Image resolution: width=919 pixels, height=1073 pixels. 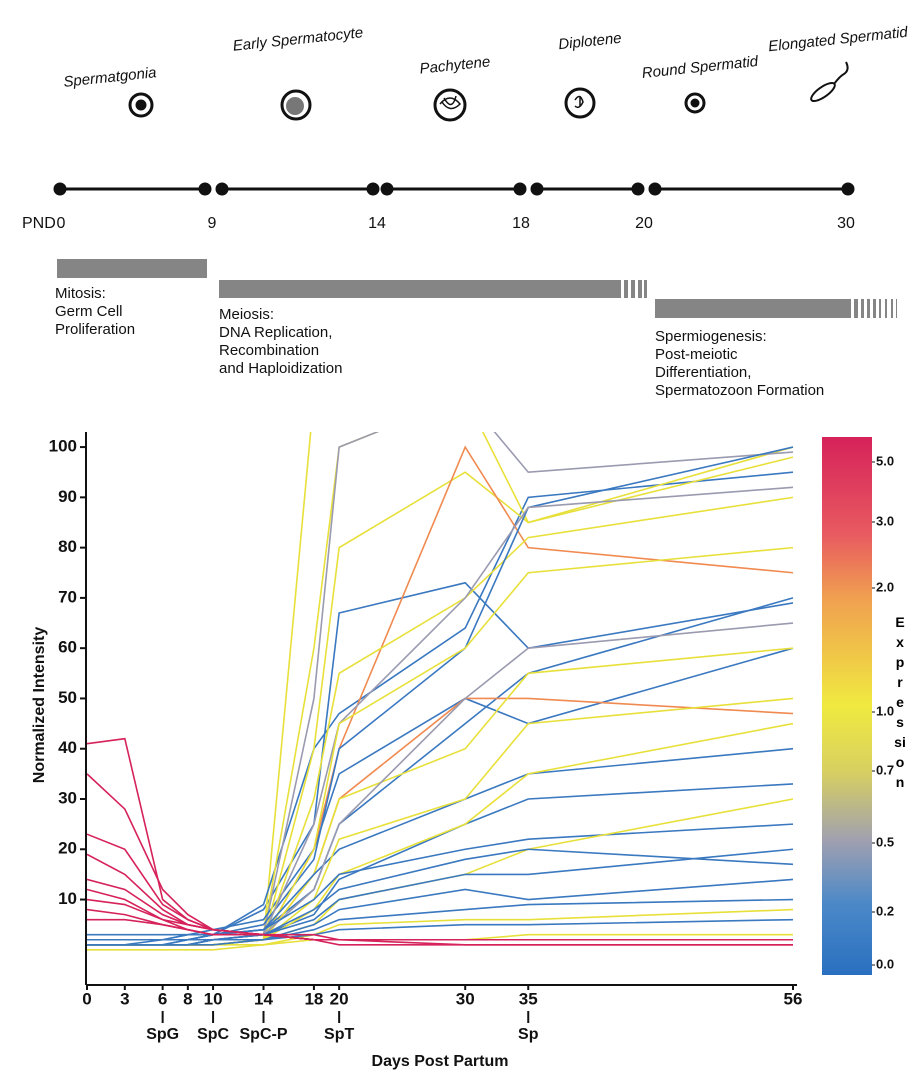 What do you see at coordinates (95, 329) in the screenshot?
I see `phase-line: Proliferation` at bounding box center [95, 329].